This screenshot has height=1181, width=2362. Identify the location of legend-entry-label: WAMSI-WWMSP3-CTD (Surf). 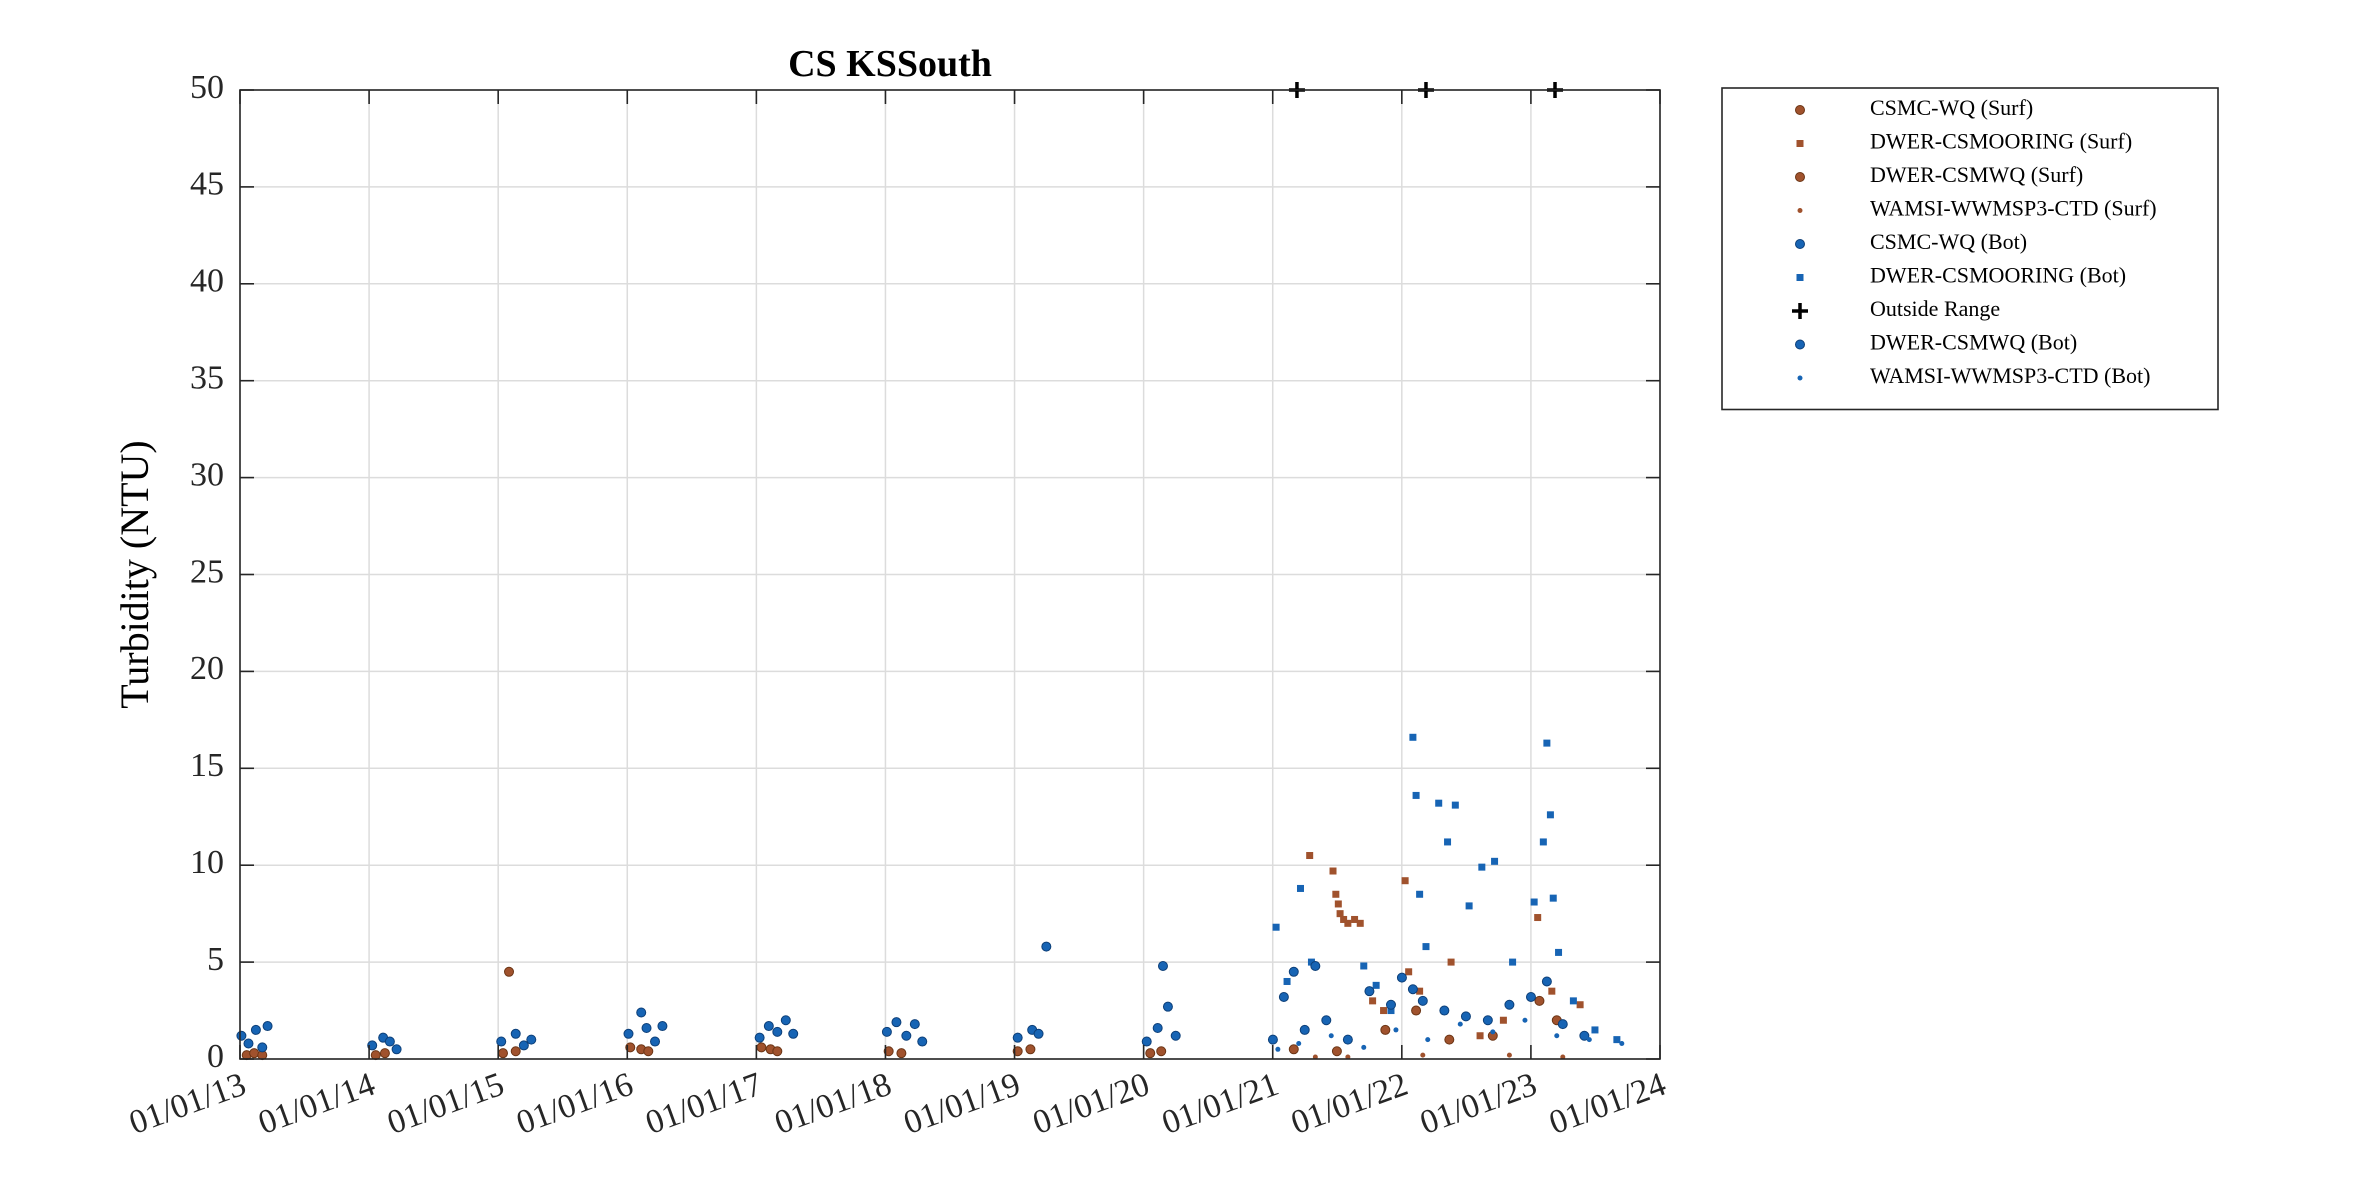
(2013, 208).